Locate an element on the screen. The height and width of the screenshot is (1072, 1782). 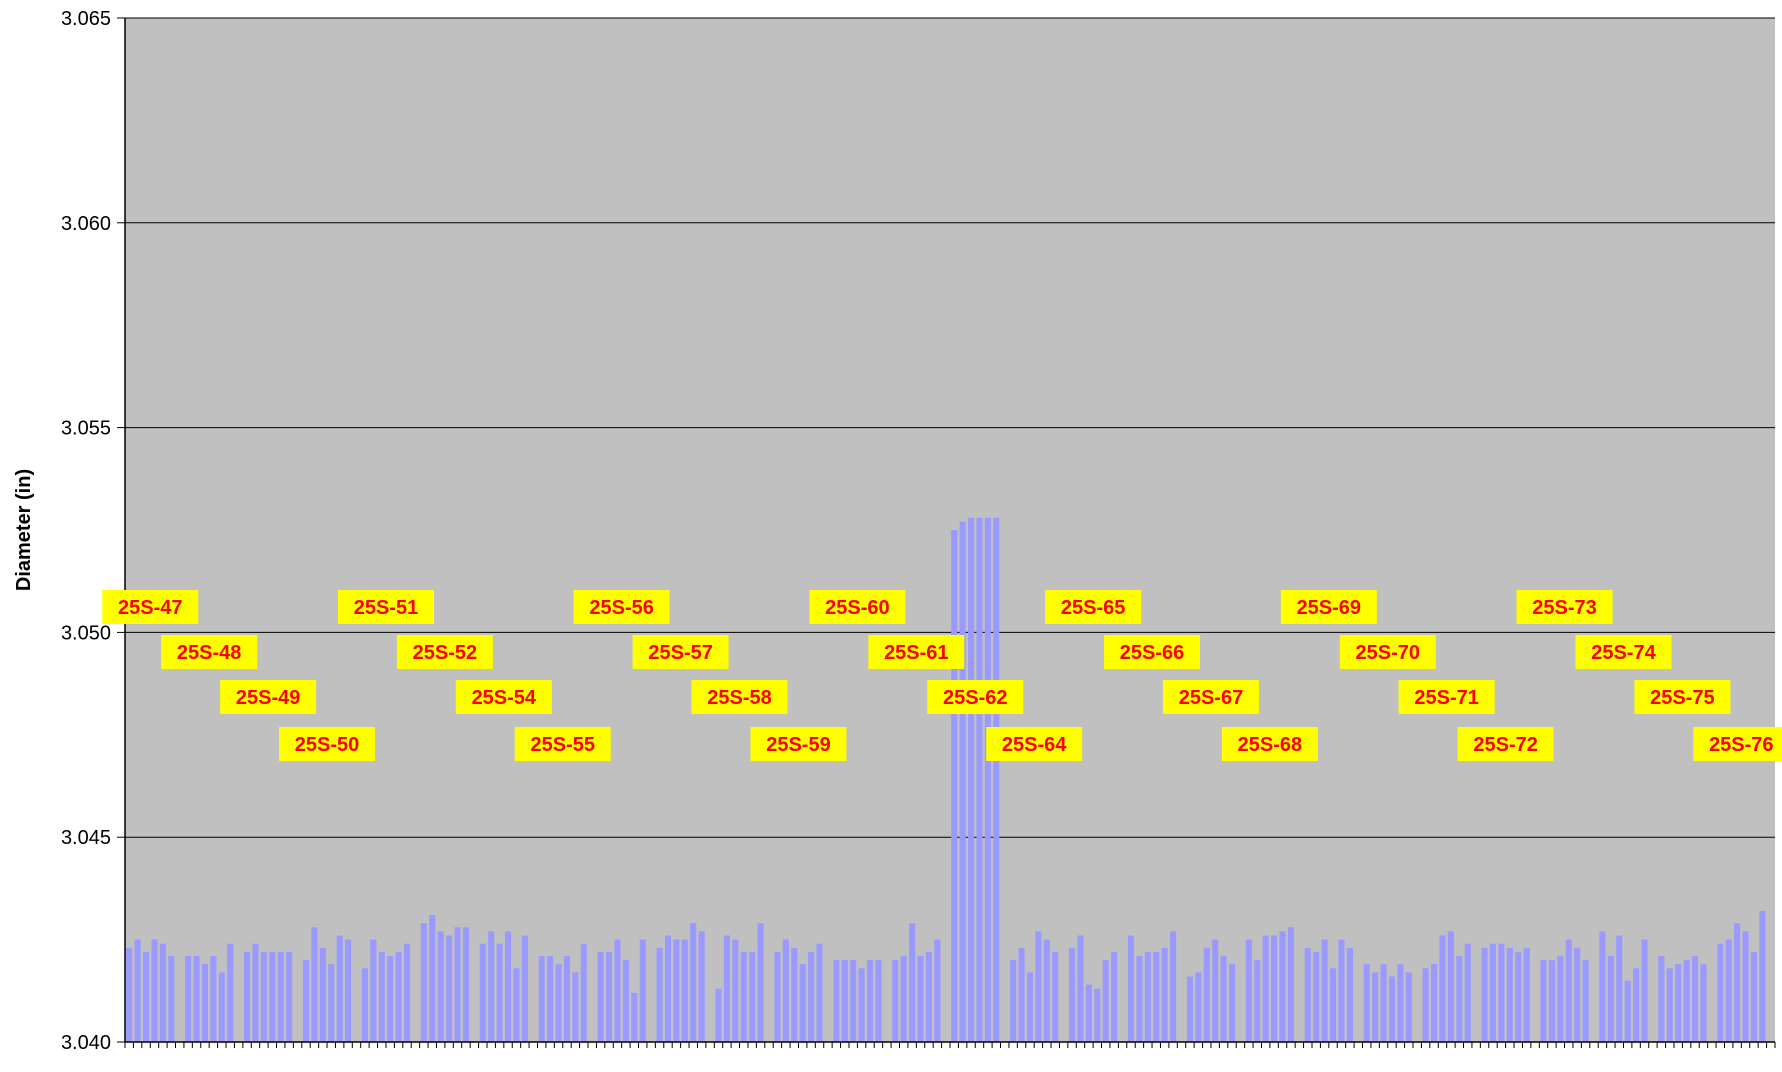
group-label: 25S-52 is located at coordinates (445, 653).